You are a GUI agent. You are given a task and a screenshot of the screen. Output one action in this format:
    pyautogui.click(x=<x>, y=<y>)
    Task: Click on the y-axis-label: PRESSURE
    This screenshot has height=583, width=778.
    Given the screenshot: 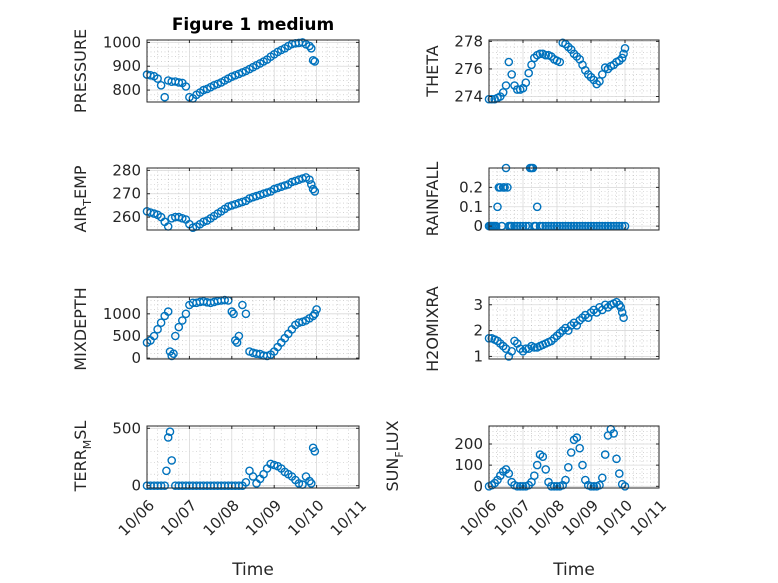 What is the action you would take?
    pyautogui.click(x=80, y=71)
    